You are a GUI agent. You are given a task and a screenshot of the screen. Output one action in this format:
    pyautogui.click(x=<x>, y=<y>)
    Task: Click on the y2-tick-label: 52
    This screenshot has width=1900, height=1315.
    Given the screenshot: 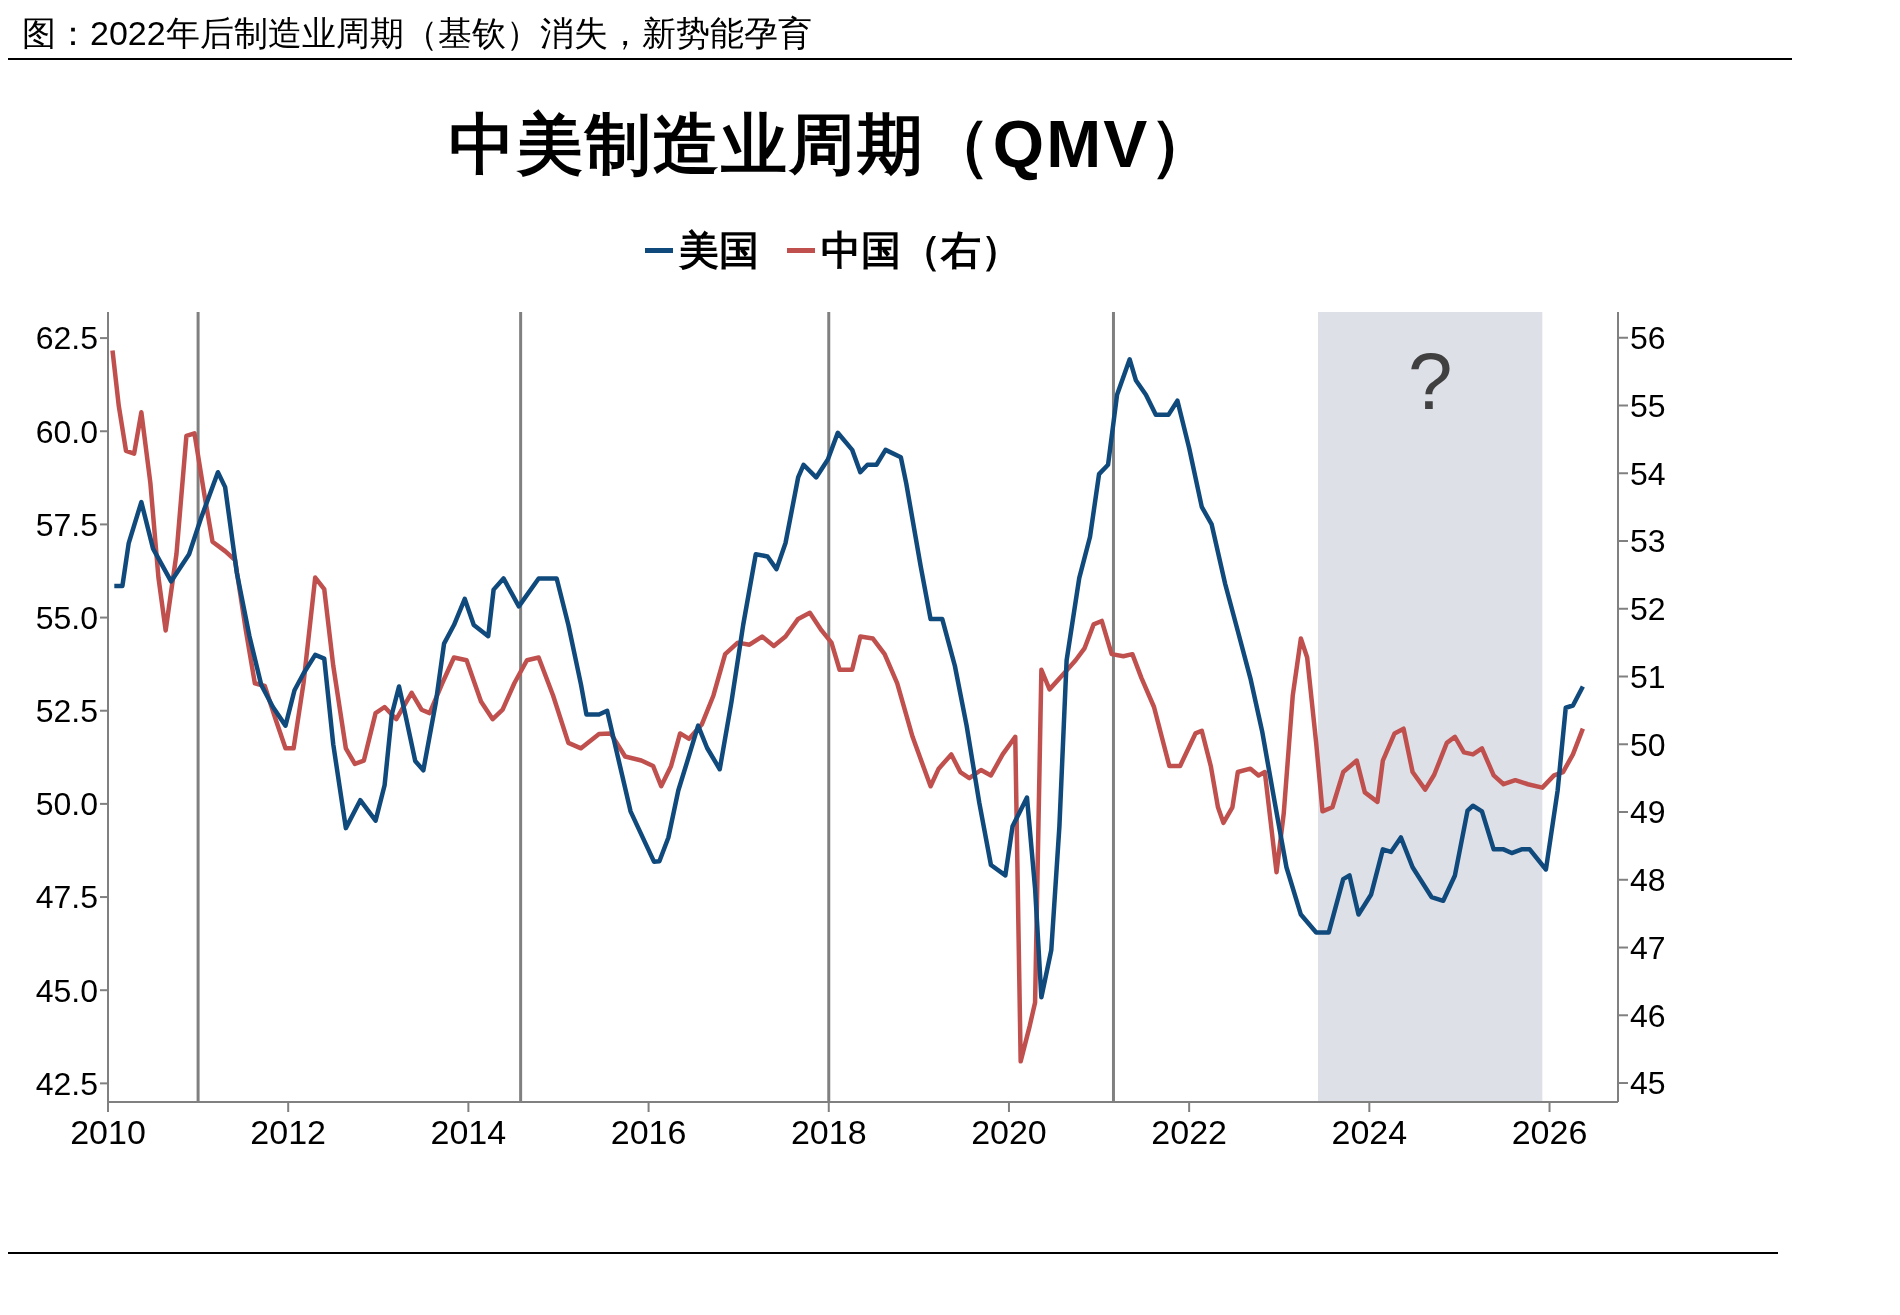 What is the action you would take?
    pyautogui.click(x=1648, y=609)
    